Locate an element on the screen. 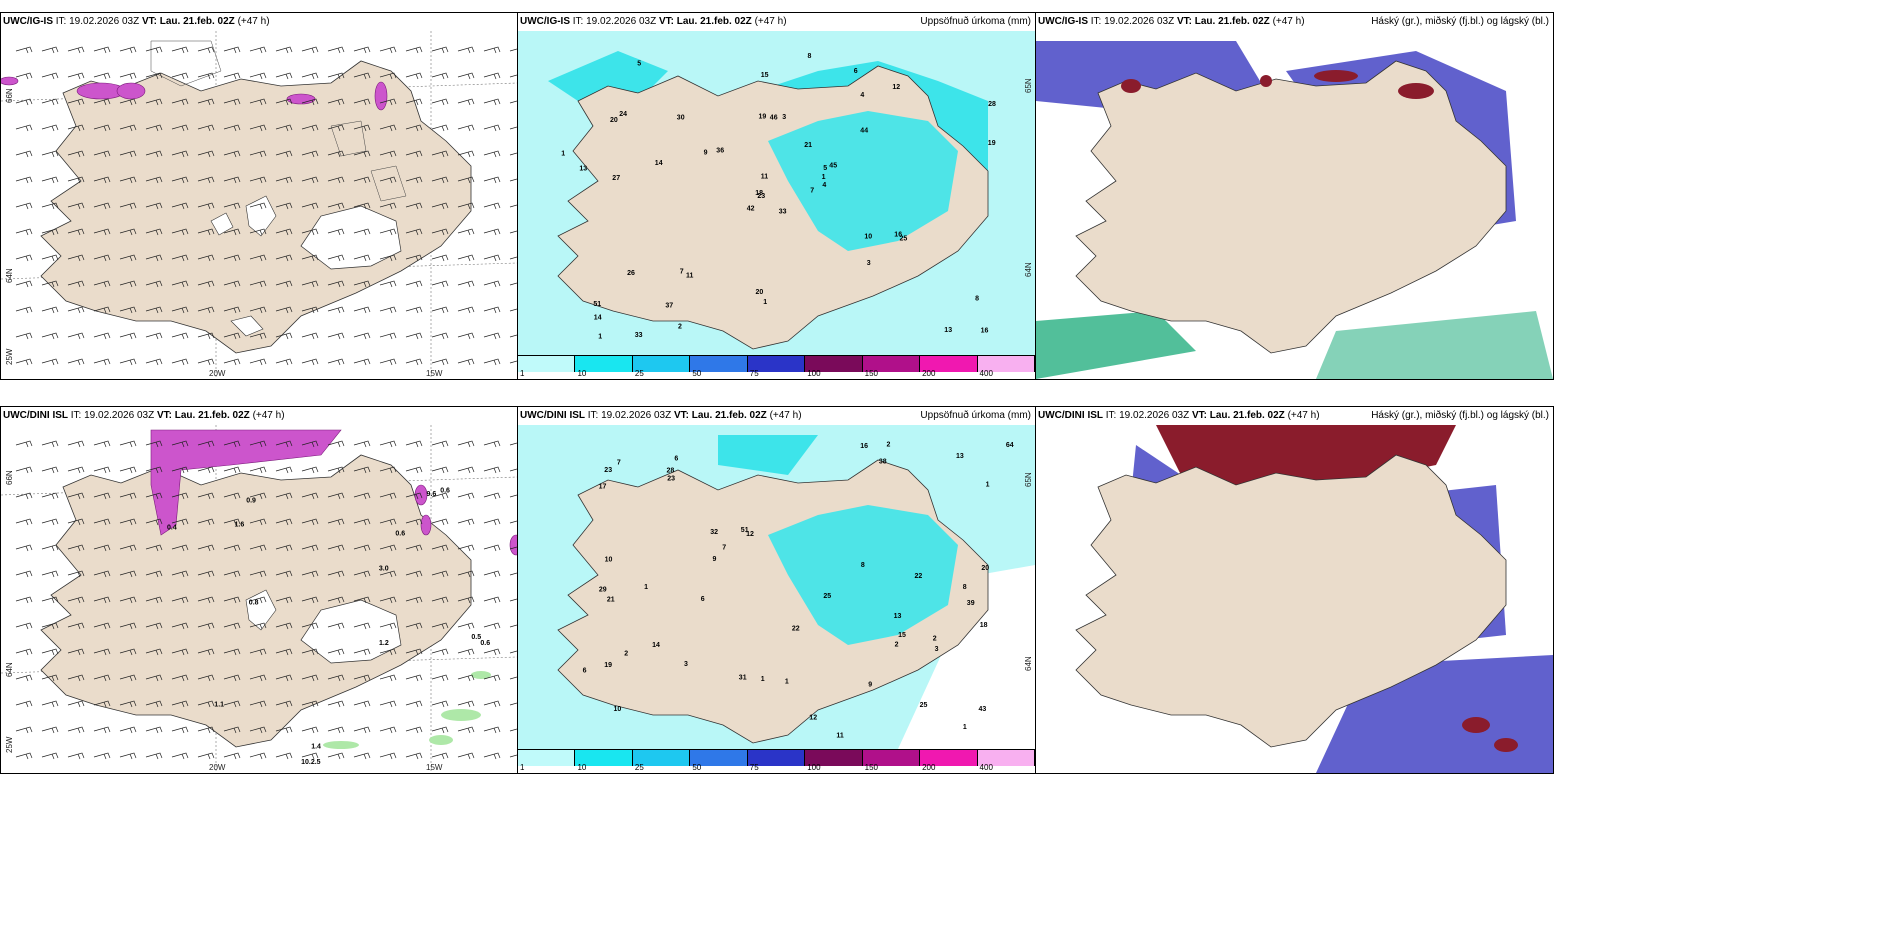 Image resolution: width=1900 pixels, height=950 pixels. colorbar-tick-label: 10 is located at coordinates (582, 373).